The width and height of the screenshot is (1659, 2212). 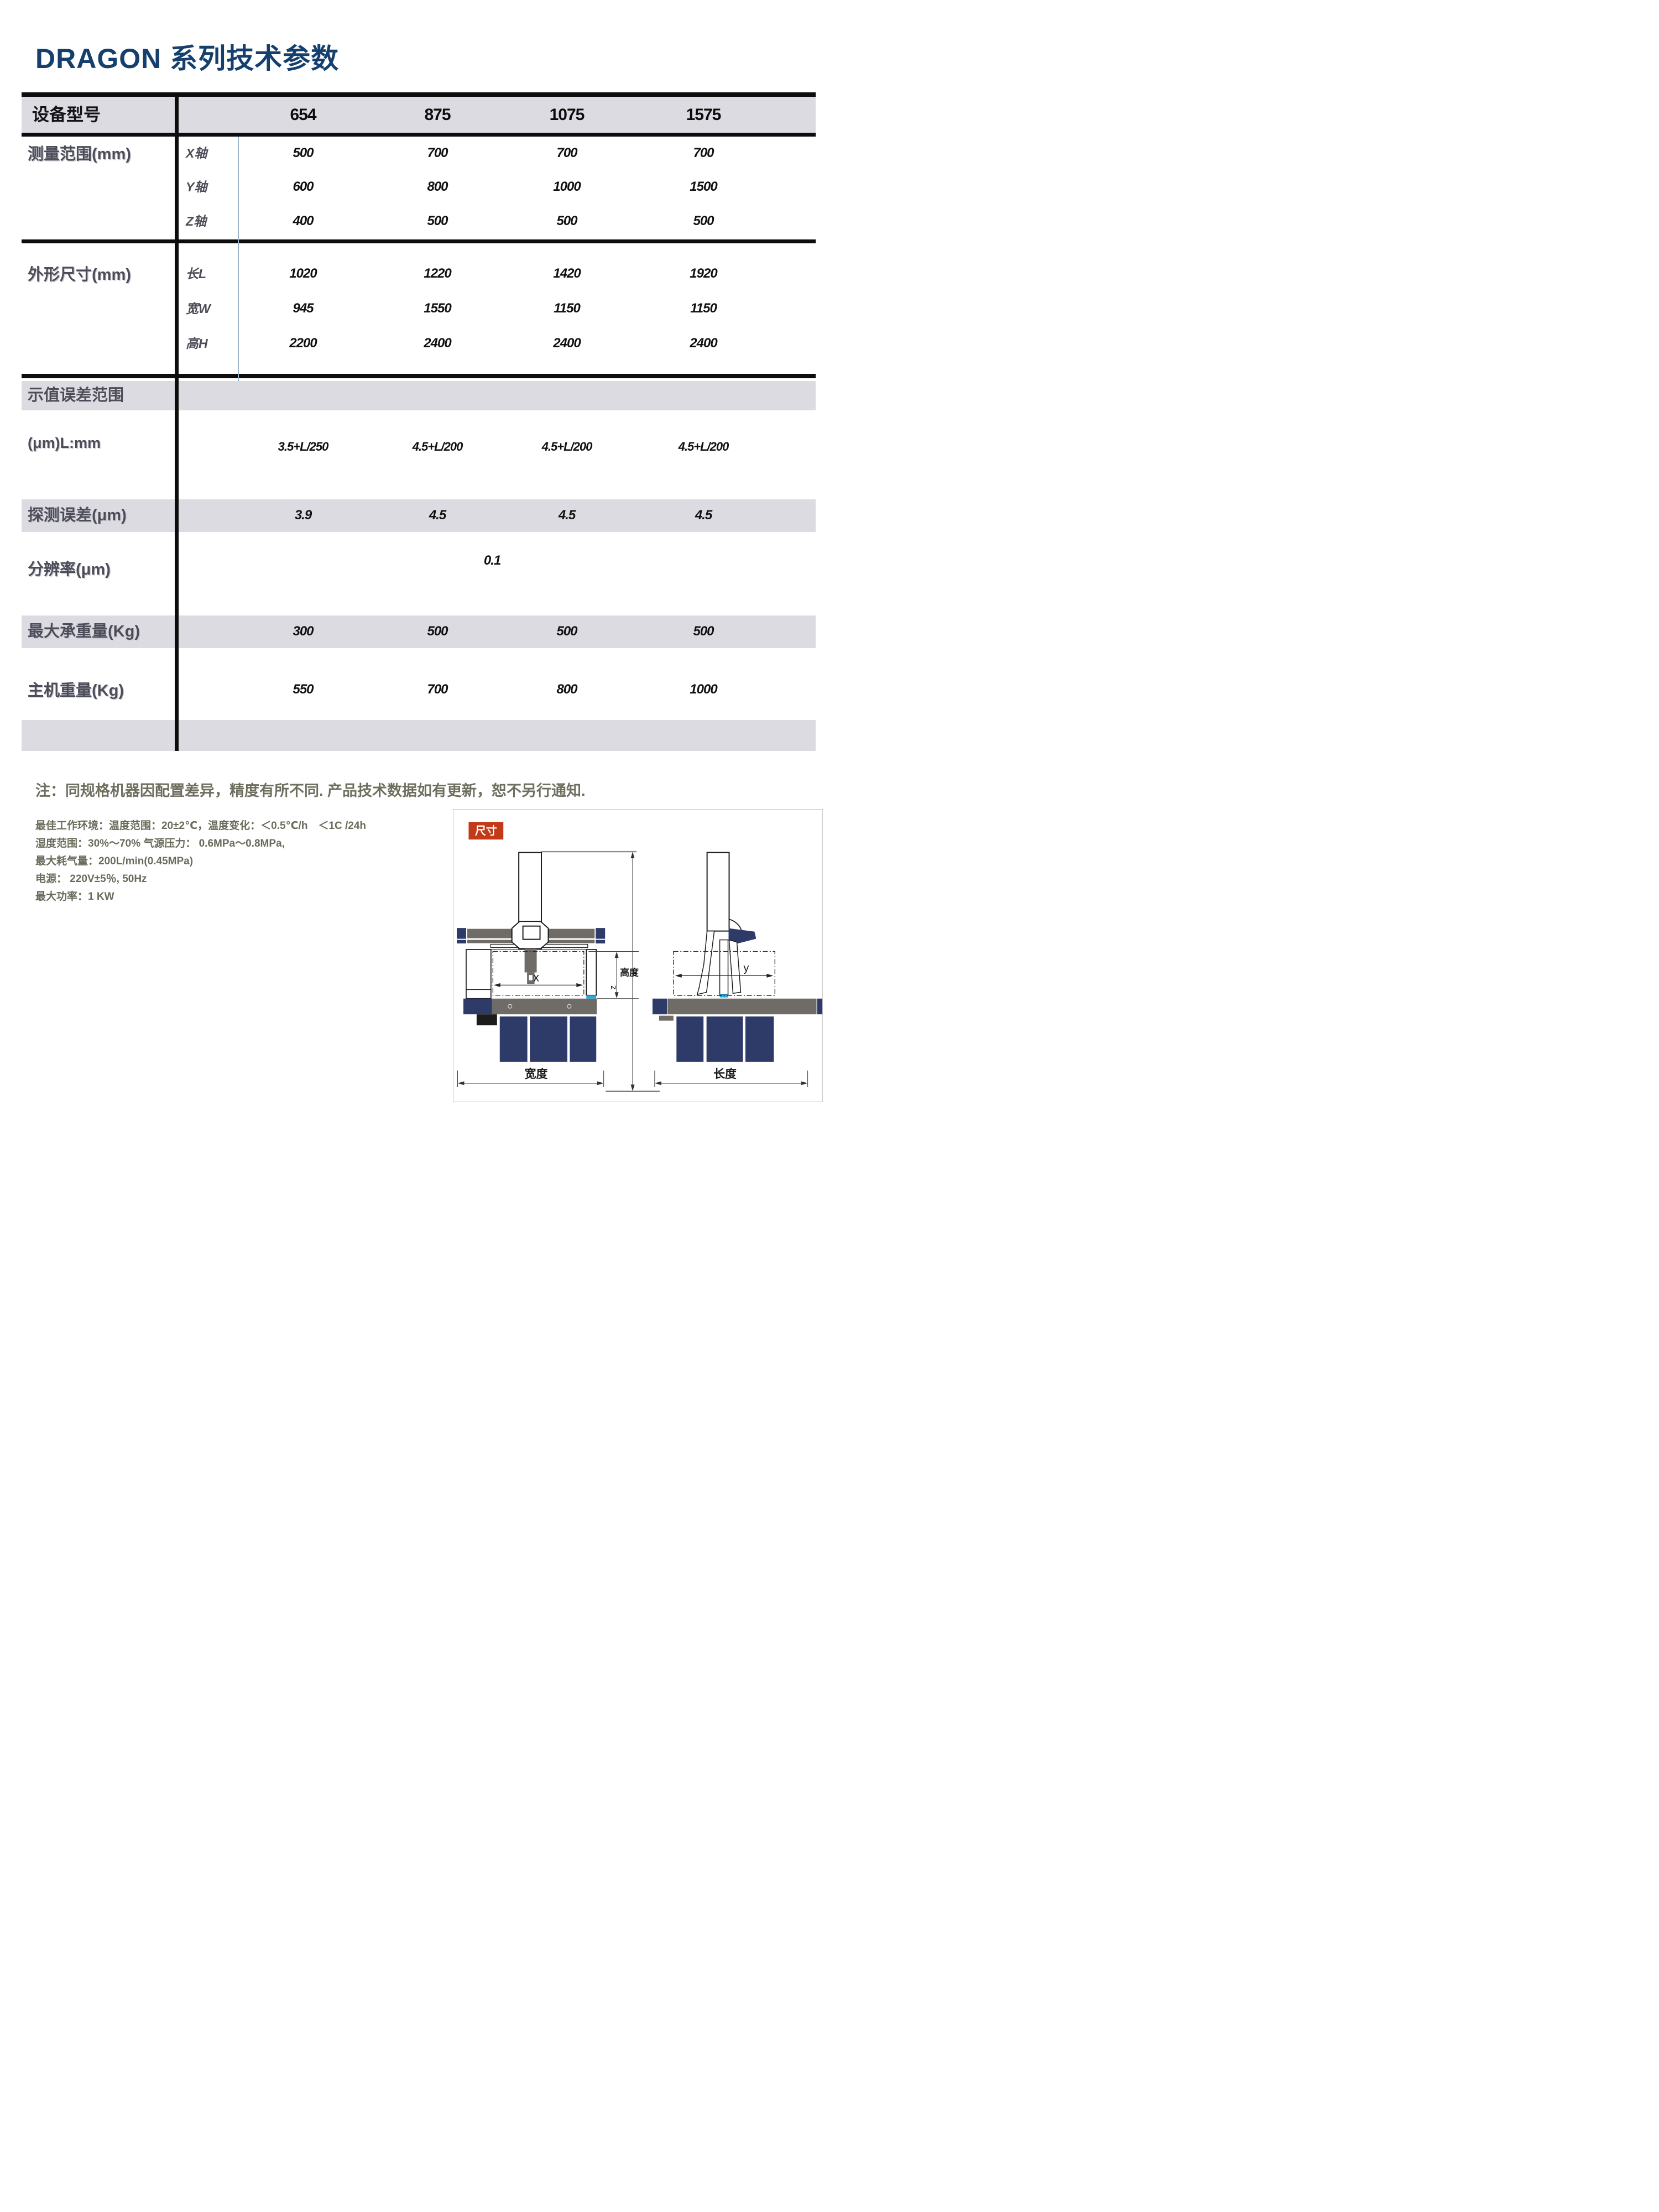 What do you see at coordinates (311, 791) in the screenshot?
I see `footnote: 注：同规格机器因配置差异，精度有所不同. 产品技术数据如有更新，恕不另行通知.` at bounding box center [311, 791].